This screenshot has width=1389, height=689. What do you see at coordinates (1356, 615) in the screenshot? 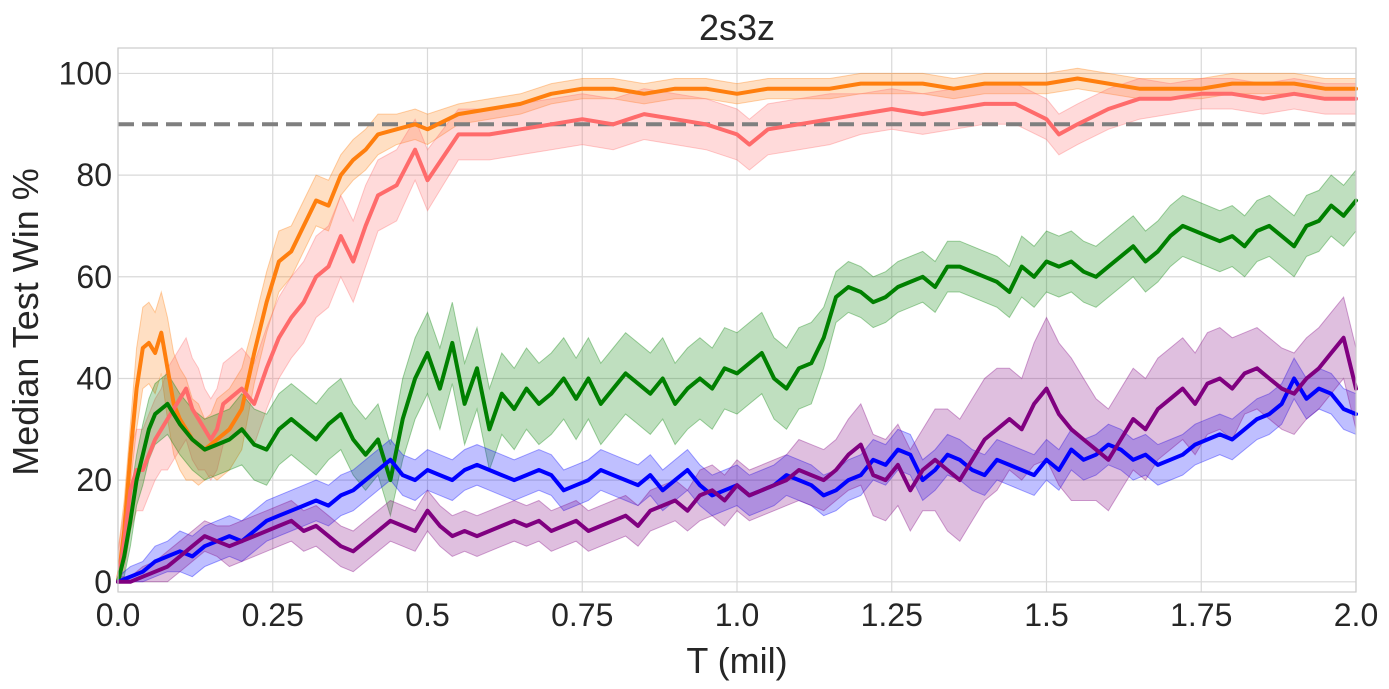
I see `x-tick-label: 2.0` at bounding box center [1356, 615].